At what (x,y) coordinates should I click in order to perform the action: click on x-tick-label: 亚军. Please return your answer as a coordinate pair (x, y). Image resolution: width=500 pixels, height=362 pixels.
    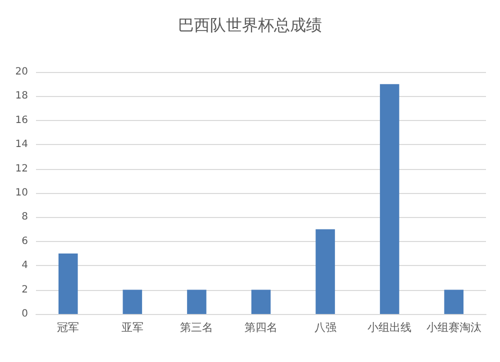
    Looking at the image, I should click on (132, 327).